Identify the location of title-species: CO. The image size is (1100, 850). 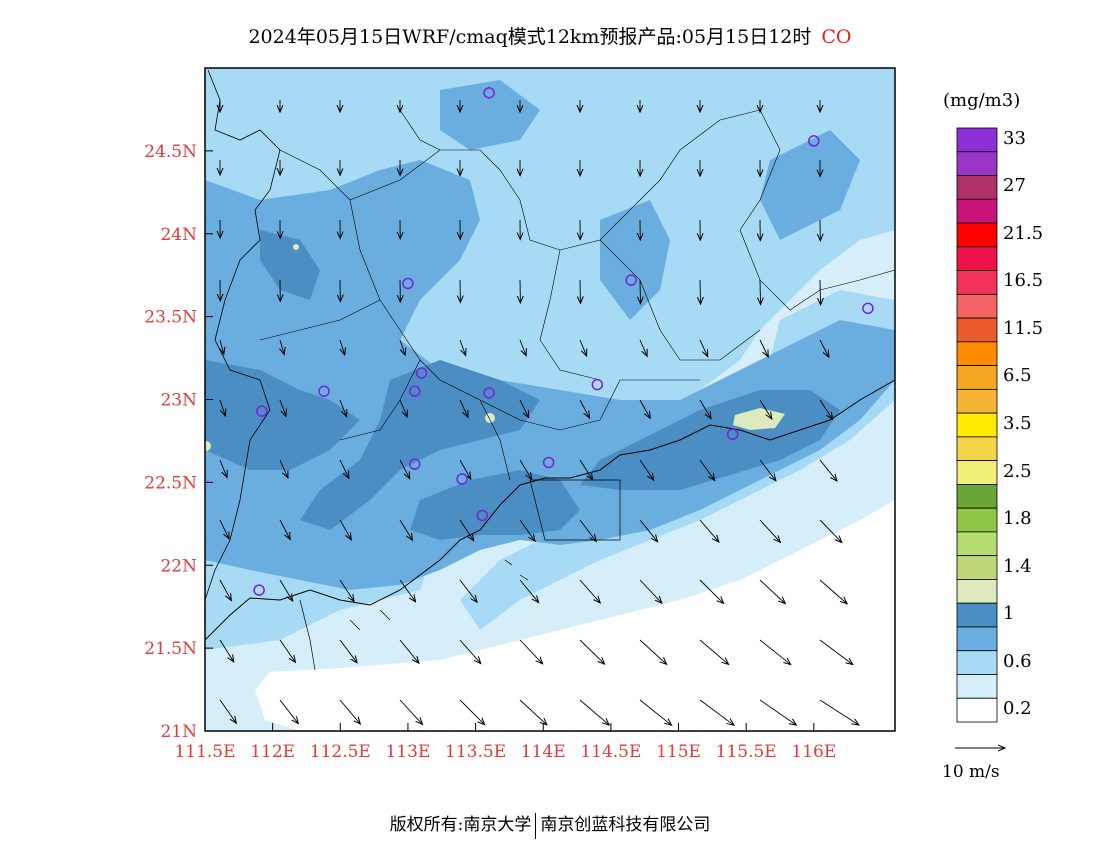
(836, 37).